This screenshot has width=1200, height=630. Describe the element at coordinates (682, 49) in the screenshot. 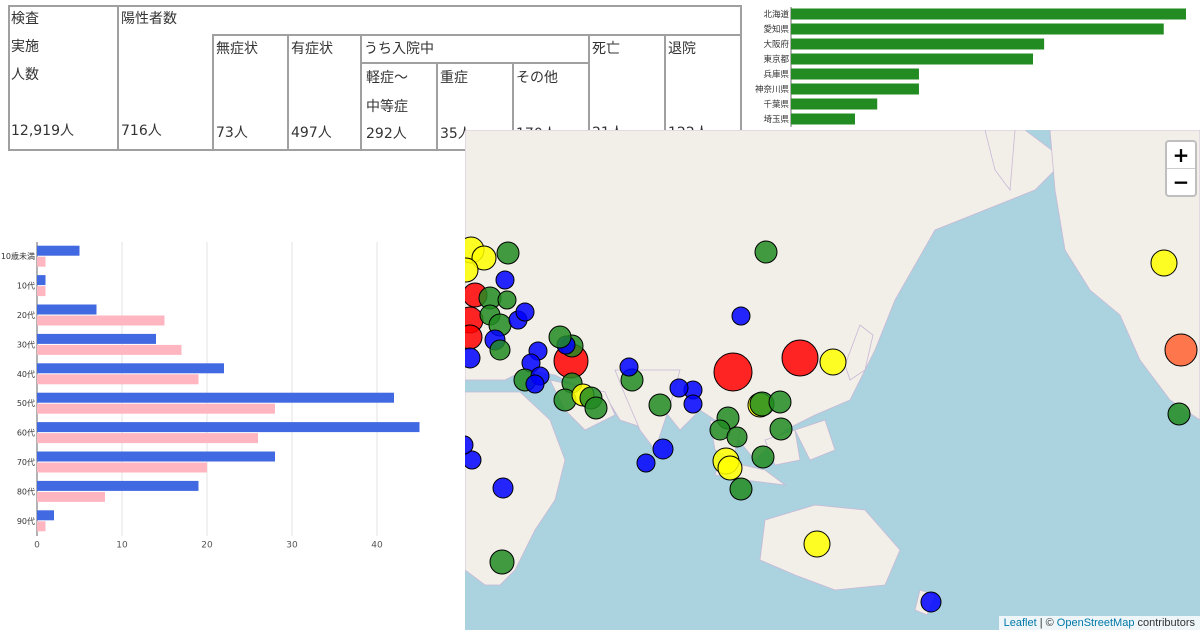

I see `header: 退院` at that location.